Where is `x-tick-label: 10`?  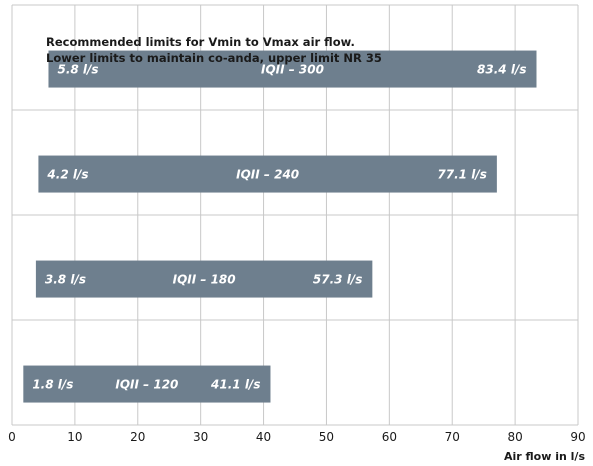 x-tick-label: 10 is located at coordinates (74, 437).